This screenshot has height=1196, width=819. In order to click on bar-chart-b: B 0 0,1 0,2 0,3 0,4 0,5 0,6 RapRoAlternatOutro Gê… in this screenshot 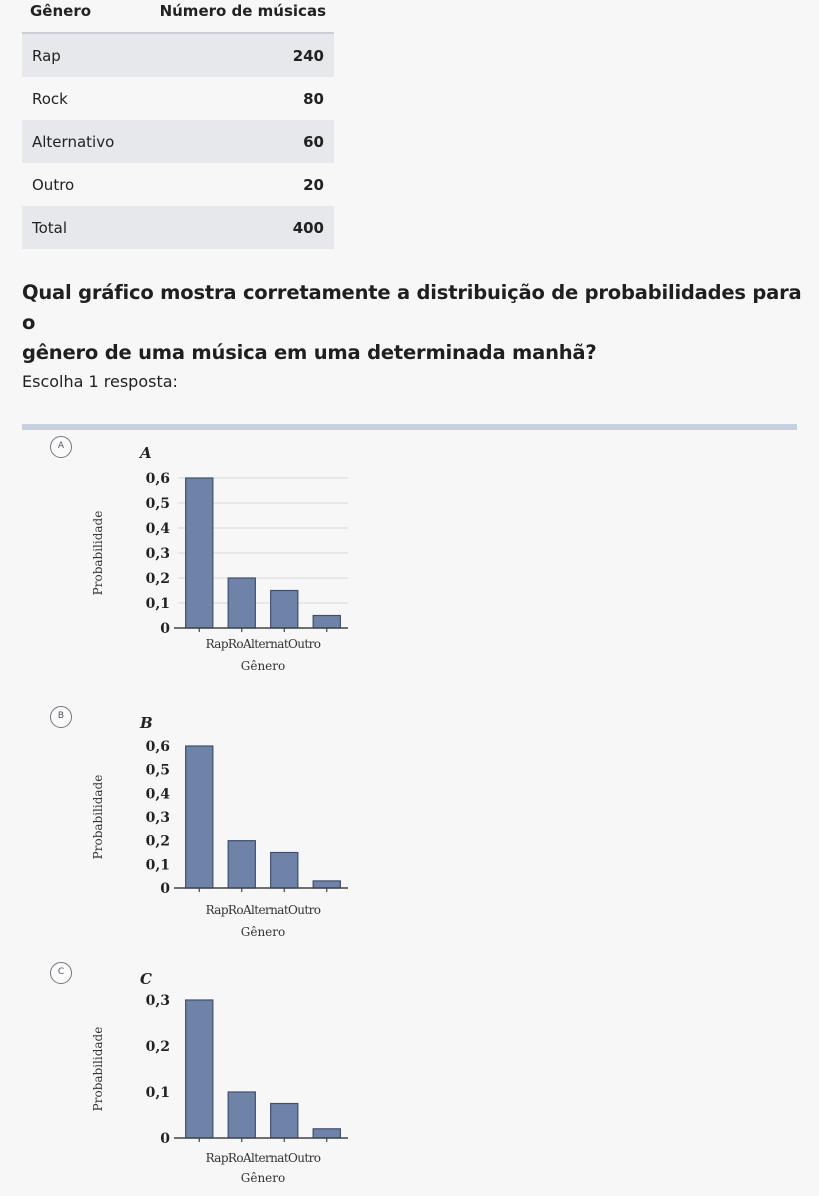, I will do `click(219, 826)`.